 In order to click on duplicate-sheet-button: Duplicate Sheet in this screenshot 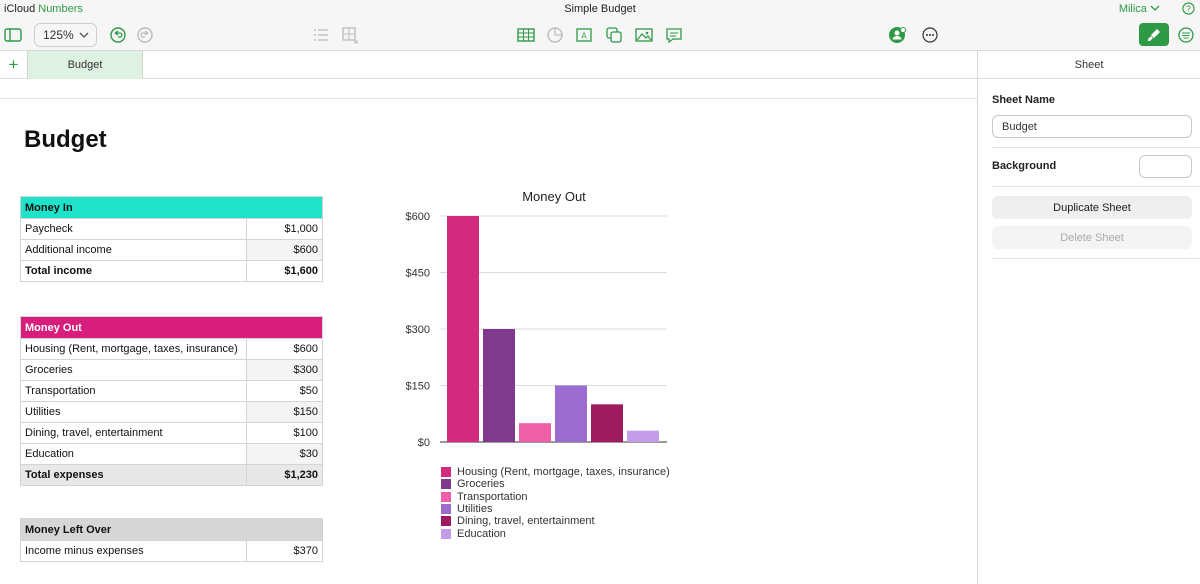, I will do `click(1092, 207)`.